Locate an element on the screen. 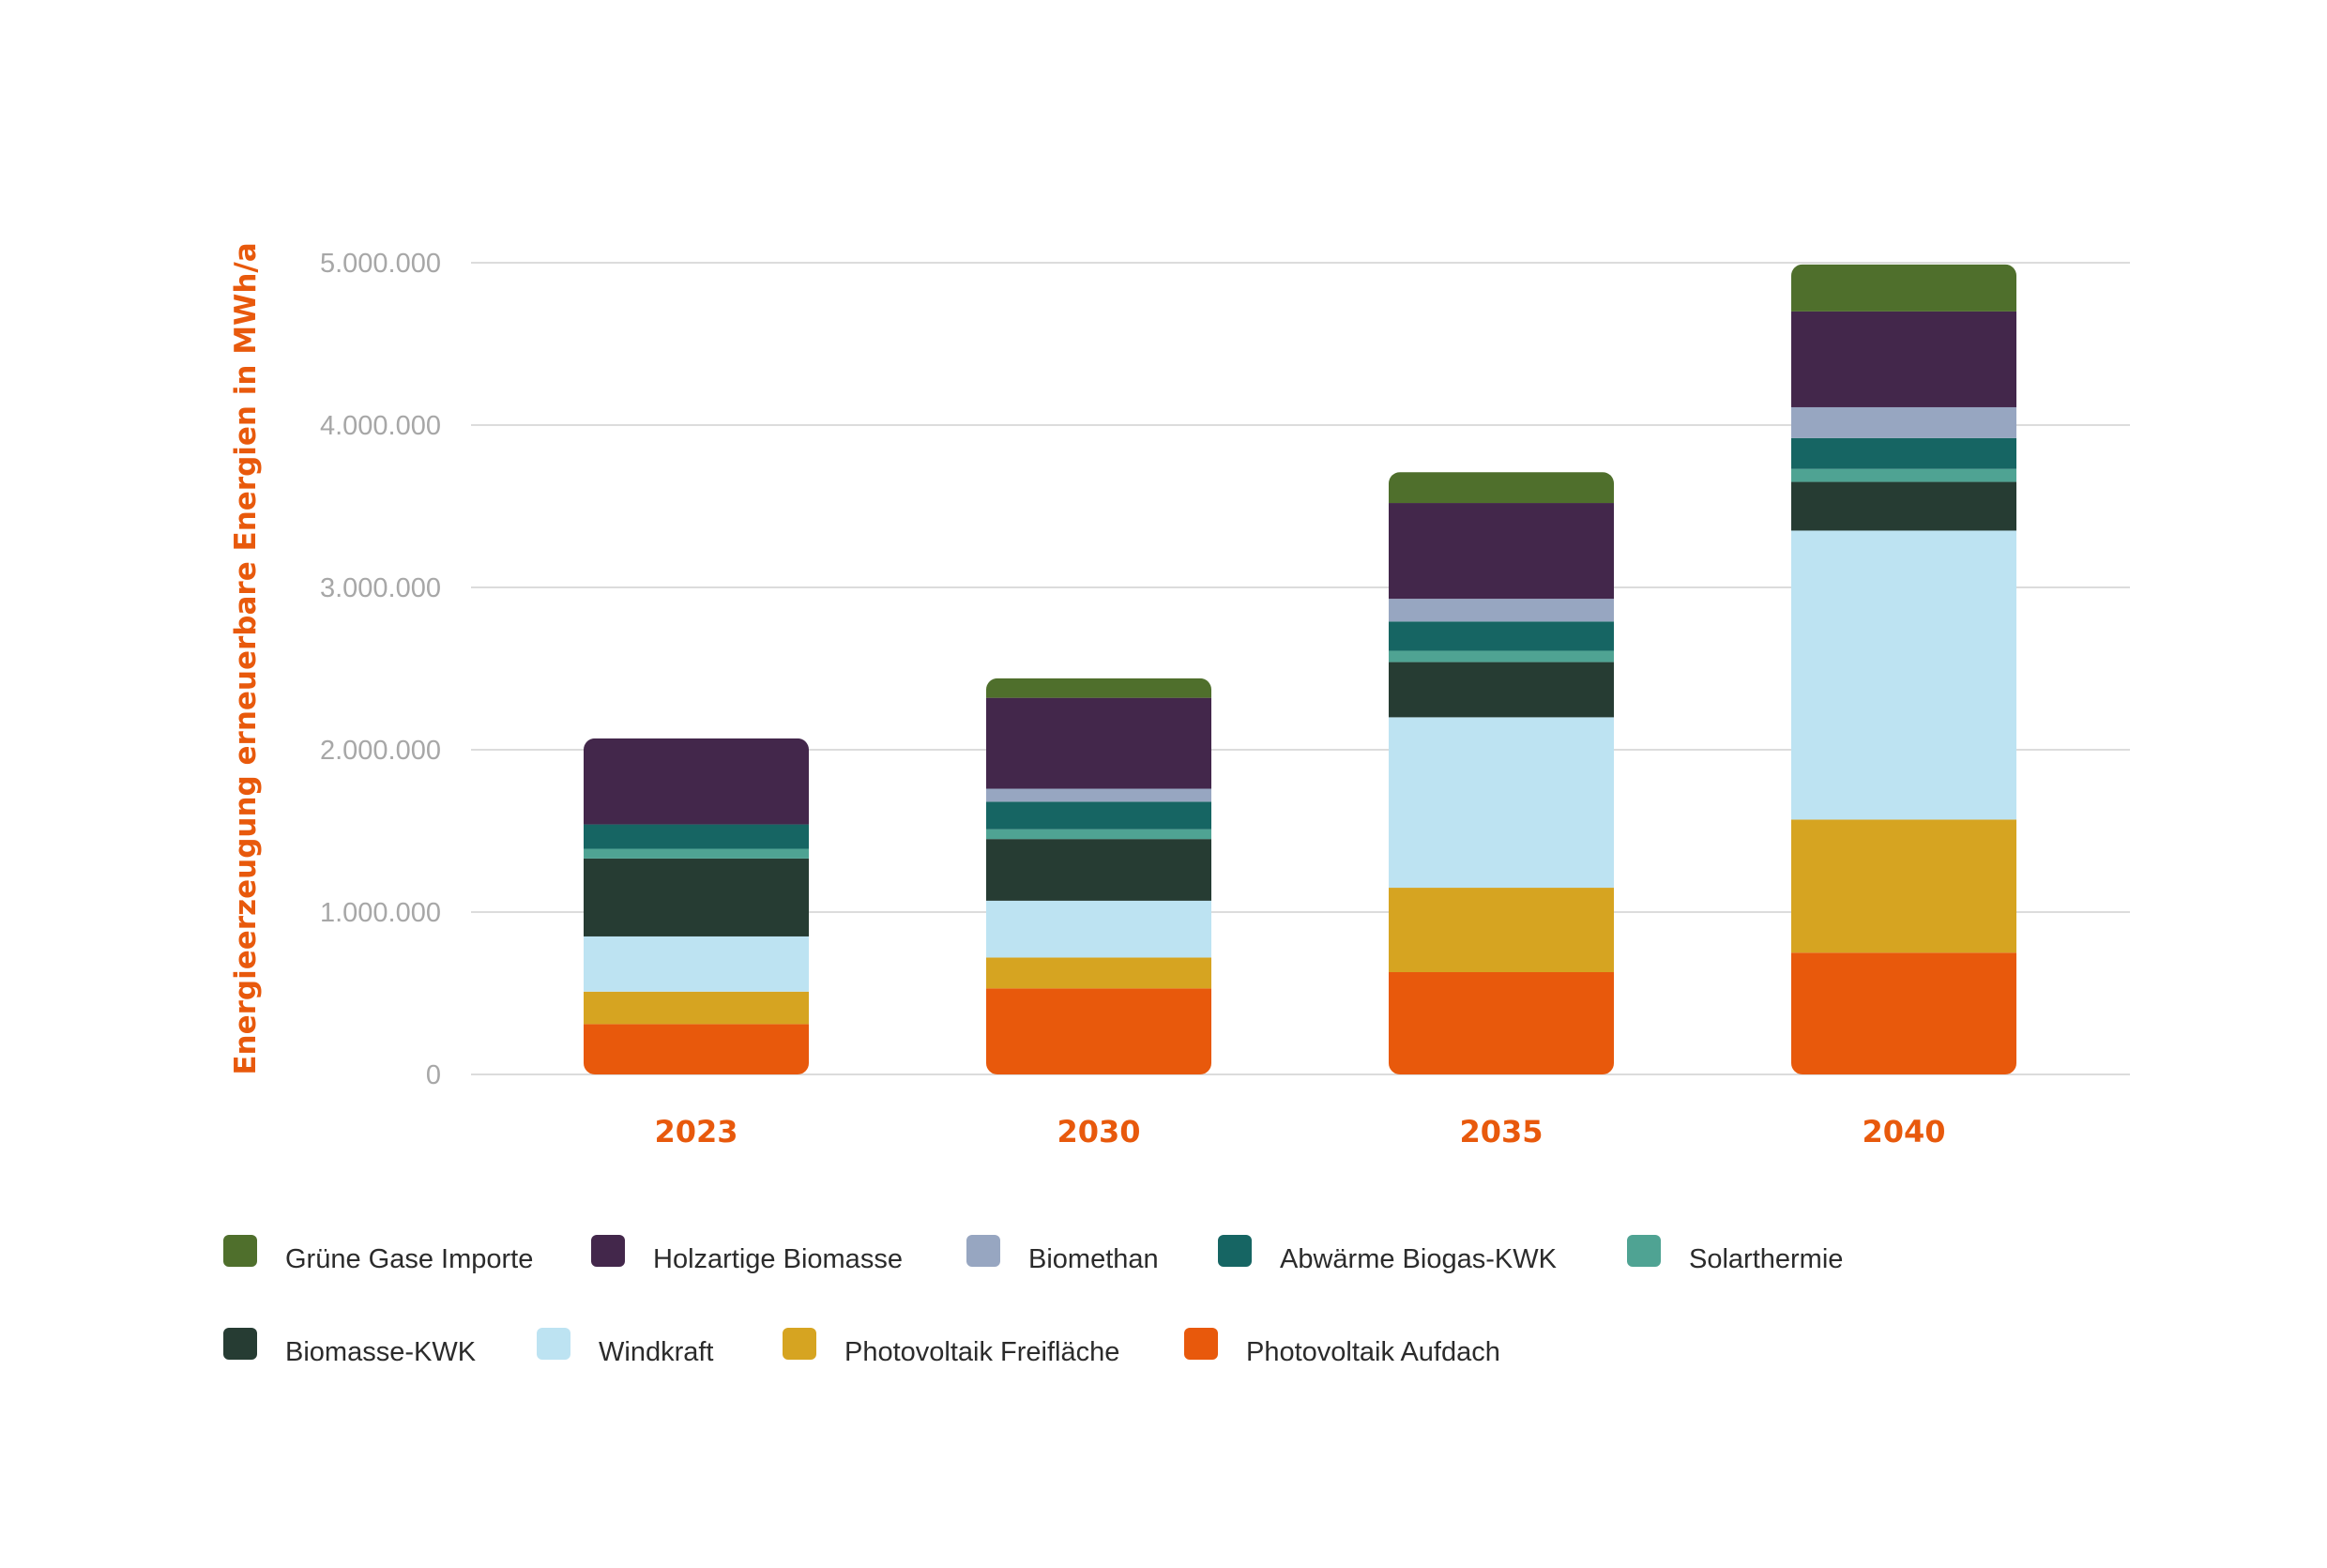 This screenshot has height=1568, width=2327. y-tick-label: 2.000.000 is located at coordinates (381, 751).